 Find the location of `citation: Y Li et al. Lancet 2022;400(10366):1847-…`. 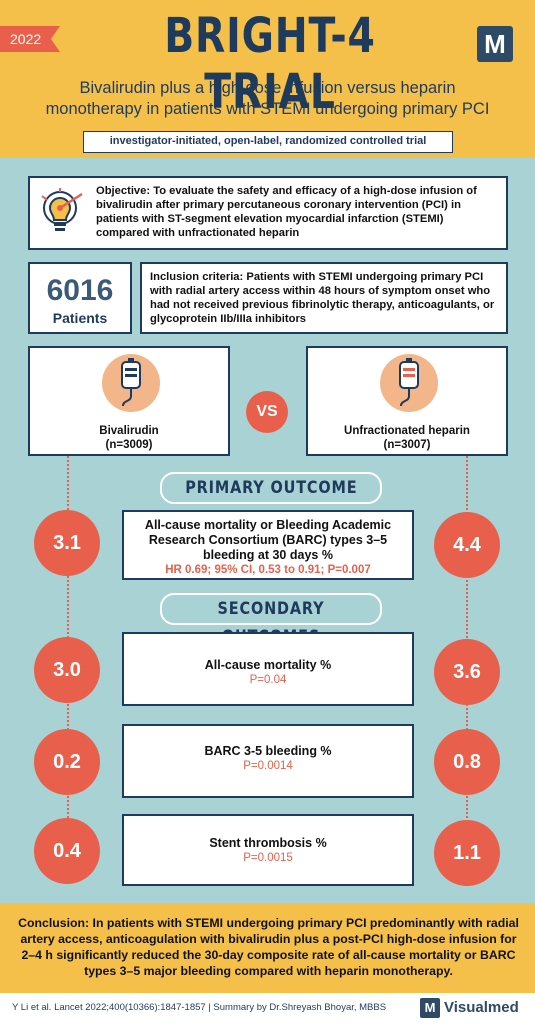

citation: Y Li et al. Lancet 2022;400(10366):1847-… is located at coordinates (199, 1007).